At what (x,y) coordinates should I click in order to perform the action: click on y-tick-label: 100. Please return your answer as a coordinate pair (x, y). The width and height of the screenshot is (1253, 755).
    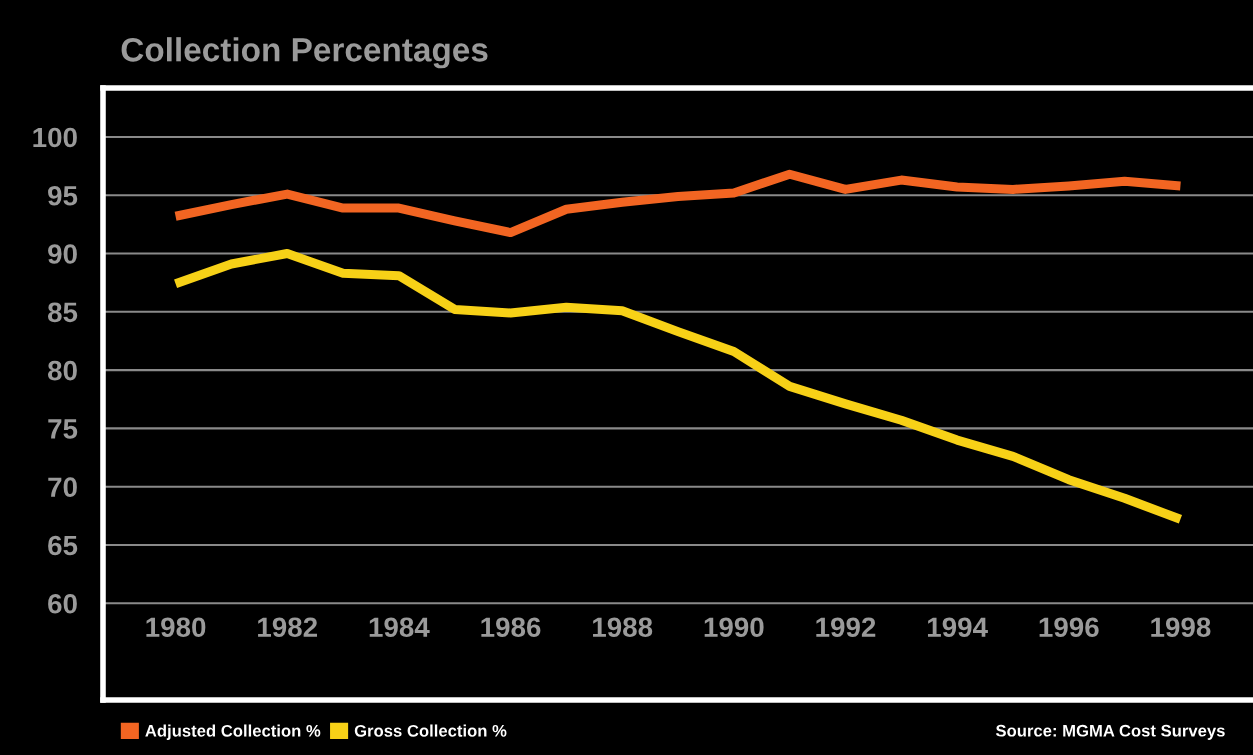
    Looking at the image, I should click on (55, 137).